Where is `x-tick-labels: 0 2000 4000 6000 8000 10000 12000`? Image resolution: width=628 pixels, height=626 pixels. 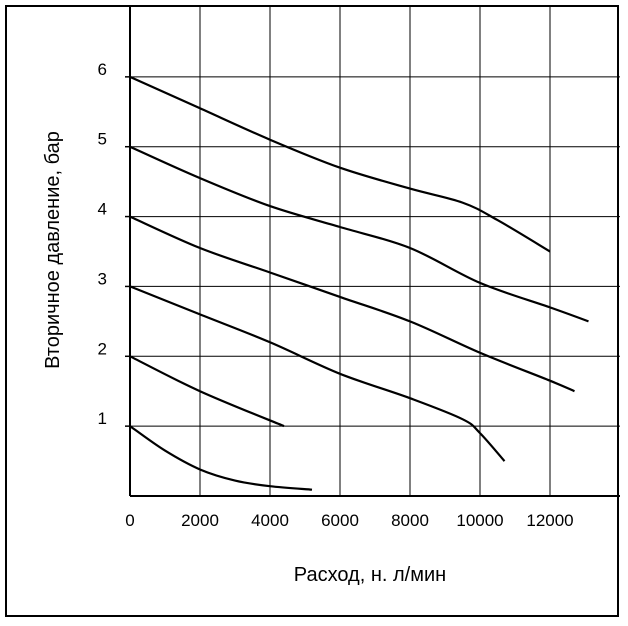 x-tick-labels: 0 2000 4000 6000 8000 10000 12000 is located at coordinates (349, 520).